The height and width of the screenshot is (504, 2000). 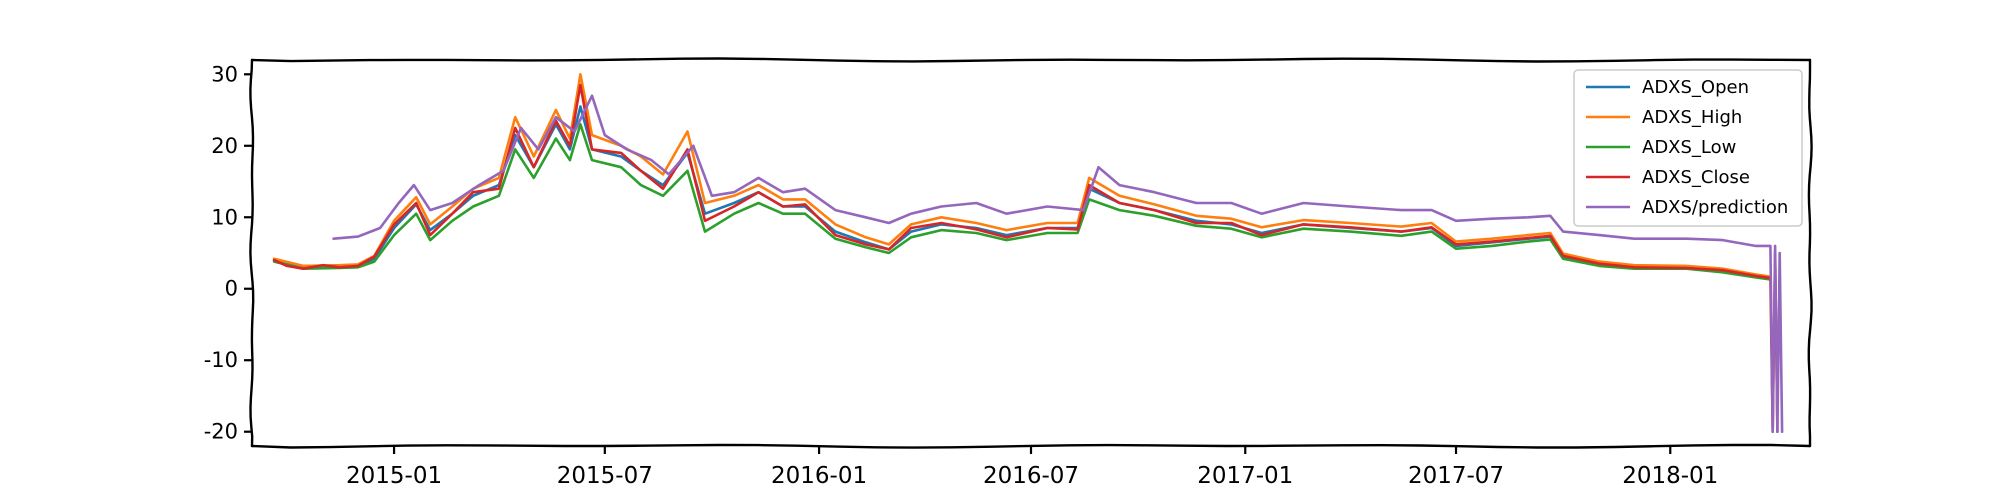 I want to click on legend-label: ADXS/prediction, so click(x=1715, y=207).